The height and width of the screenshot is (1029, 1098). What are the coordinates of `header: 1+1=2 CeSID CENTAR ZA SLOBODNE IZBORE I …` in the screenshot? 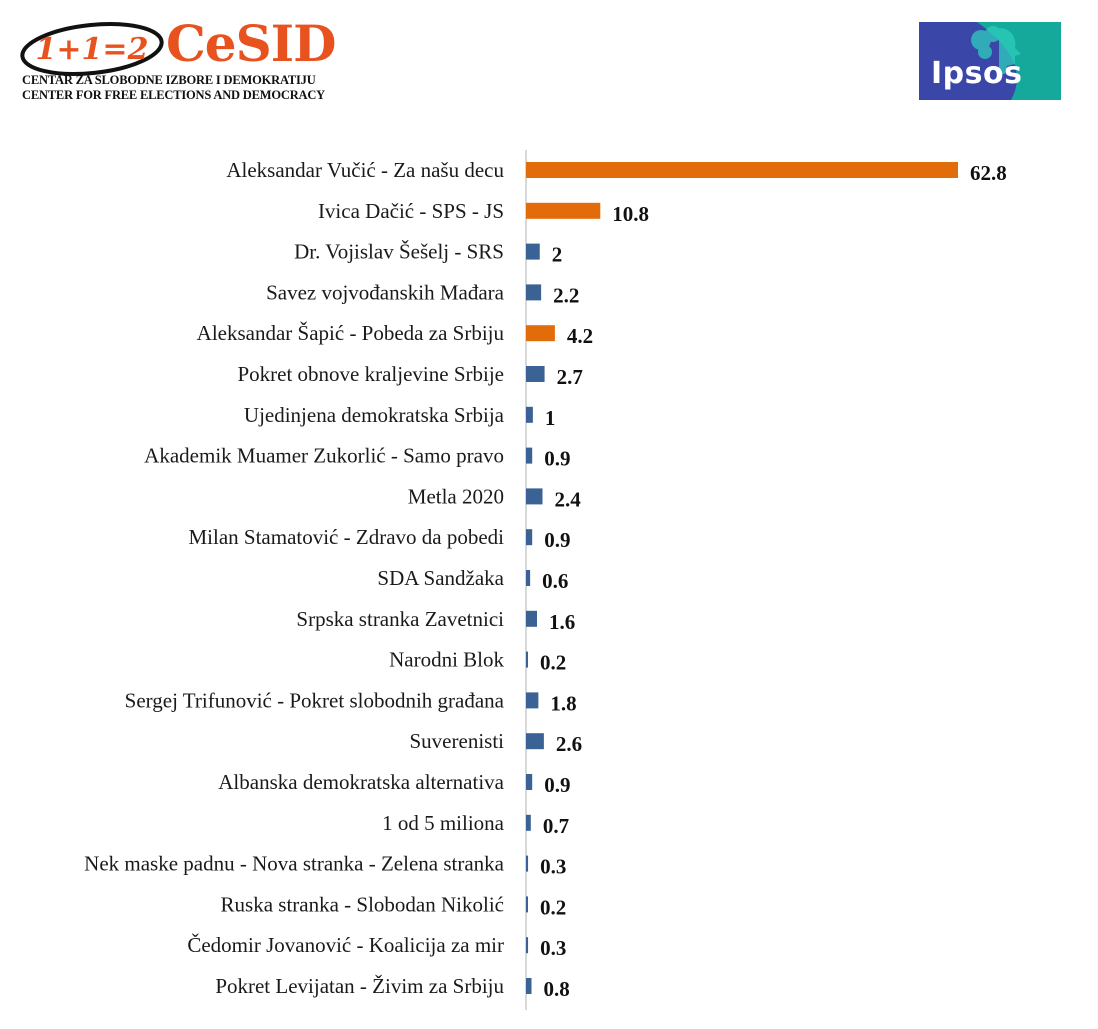 It's located at (549, 55).